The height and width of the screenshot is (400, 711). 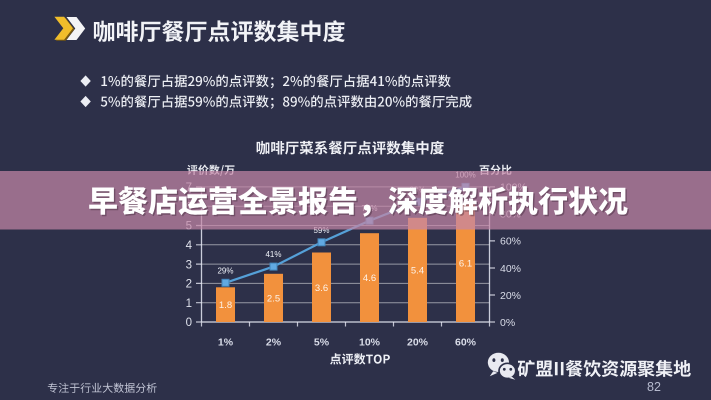 What do you see at coordinates (417, 270) in the screenshot?
I see `svg-text: 5.4` at bounding box center [417, 270].